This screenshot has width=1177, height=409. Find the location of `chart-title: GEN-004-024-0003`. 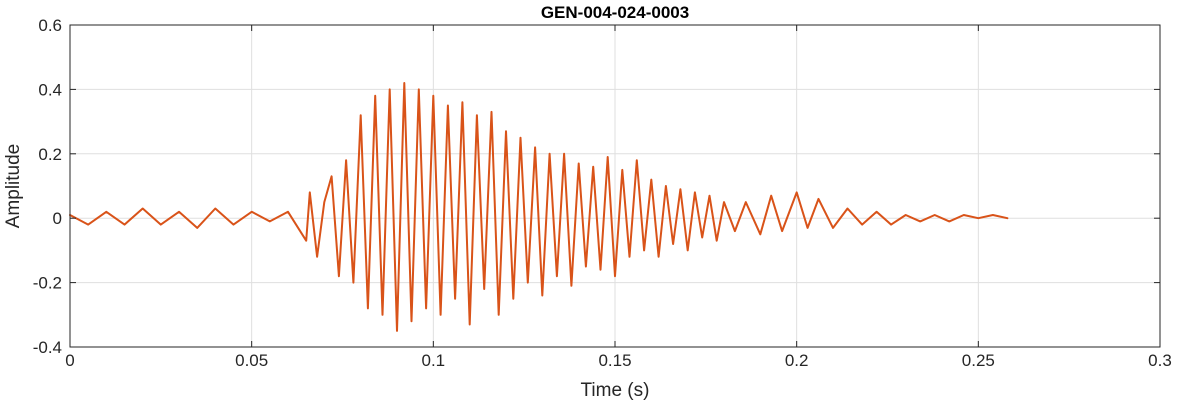

chart-title: GEN-004-024-0003 is located at coordinates (615, 12).